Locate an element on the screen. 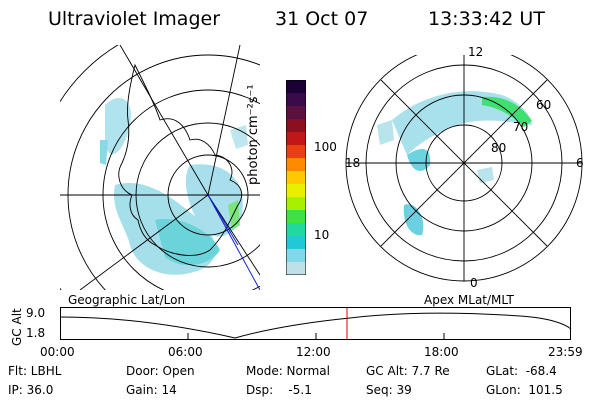  glon-label: GLon: 101.5 is located at coordinates (524, 390).